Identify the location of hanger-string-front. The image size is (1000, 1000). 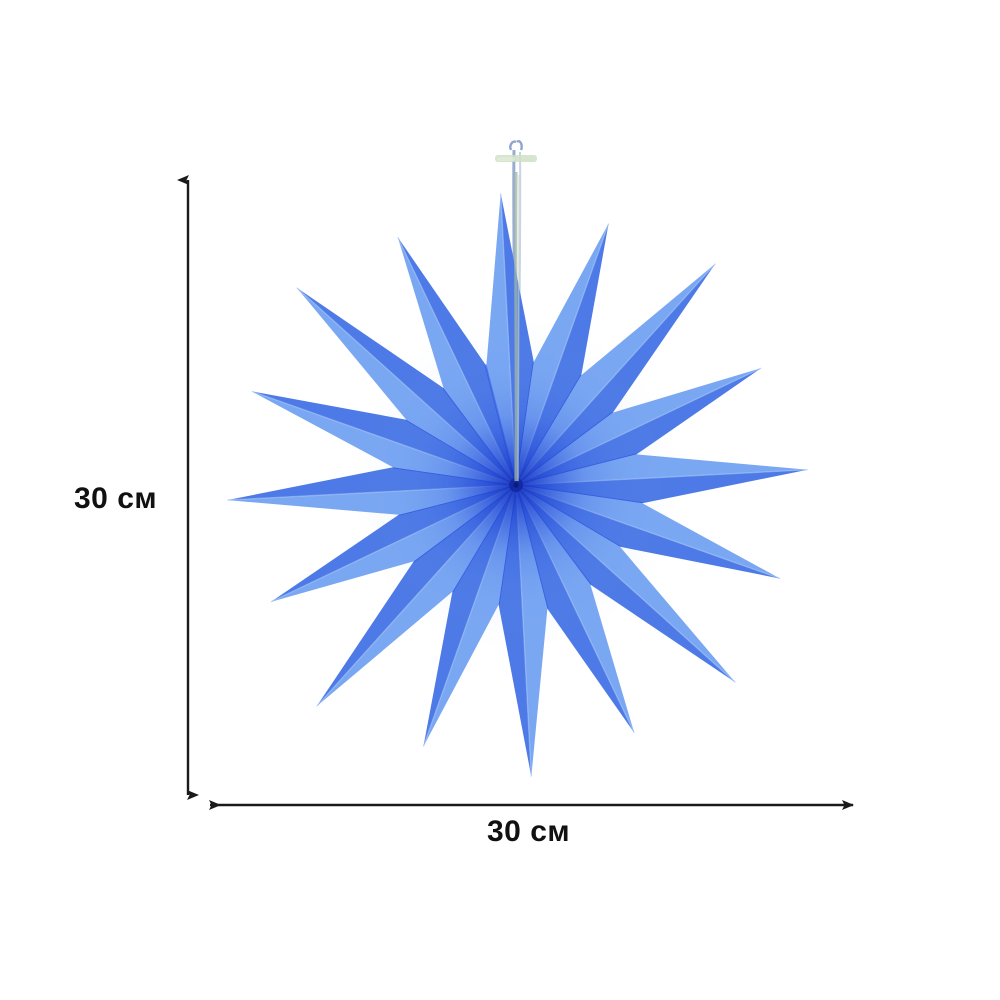
(516, 326).